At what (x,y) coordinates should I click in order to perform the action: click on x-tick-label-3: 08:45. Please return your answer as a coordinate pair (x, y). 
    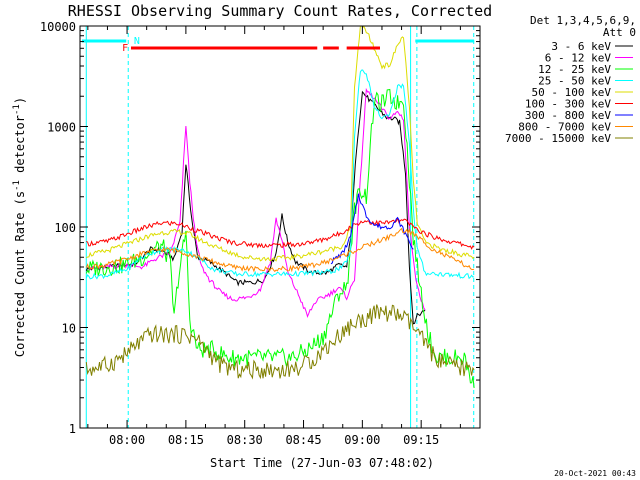
    Looking at the image, I should click on (303, 440).